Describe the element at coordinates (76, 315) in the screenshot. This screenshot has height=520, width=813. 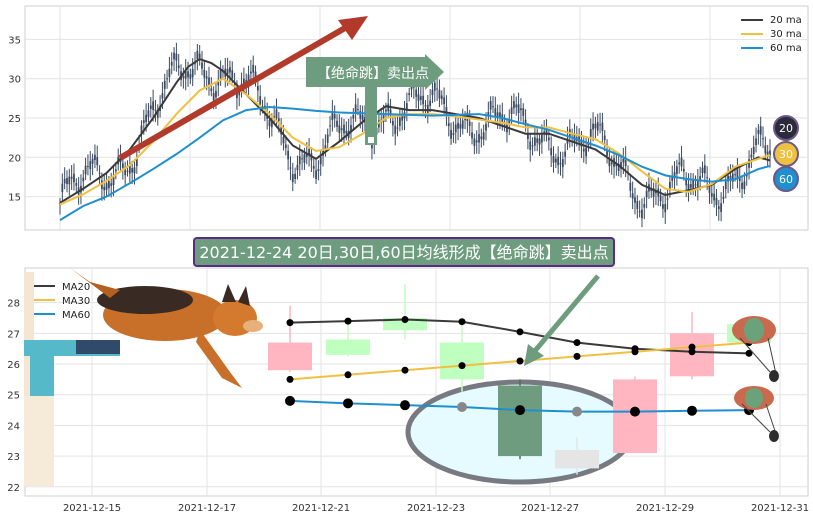
I see `legend-item-ma60: MA60` at that location.